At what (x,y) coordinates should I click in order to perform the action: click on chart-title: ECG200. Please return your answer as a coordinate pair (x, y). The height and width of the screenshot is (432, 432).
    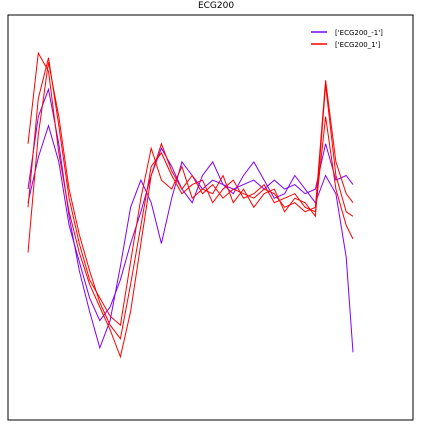
    Looking at the image, I should click on (216, 6).